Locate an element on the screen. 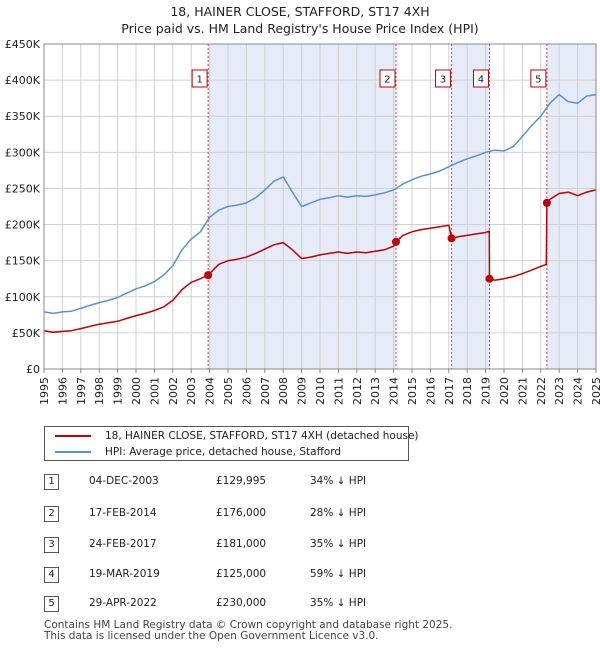 This screenshot has height=650, width=600. sale-label: 3 is located at coordinates (443, 80).